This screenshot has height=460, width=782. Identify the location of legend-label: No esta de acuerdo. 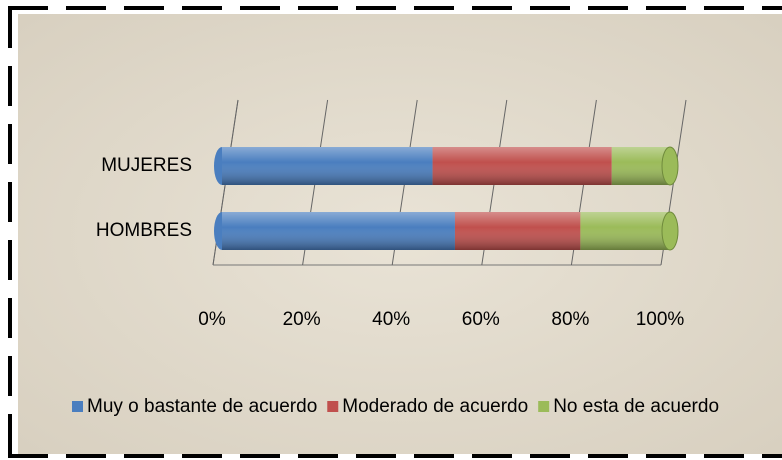
(636, 406).